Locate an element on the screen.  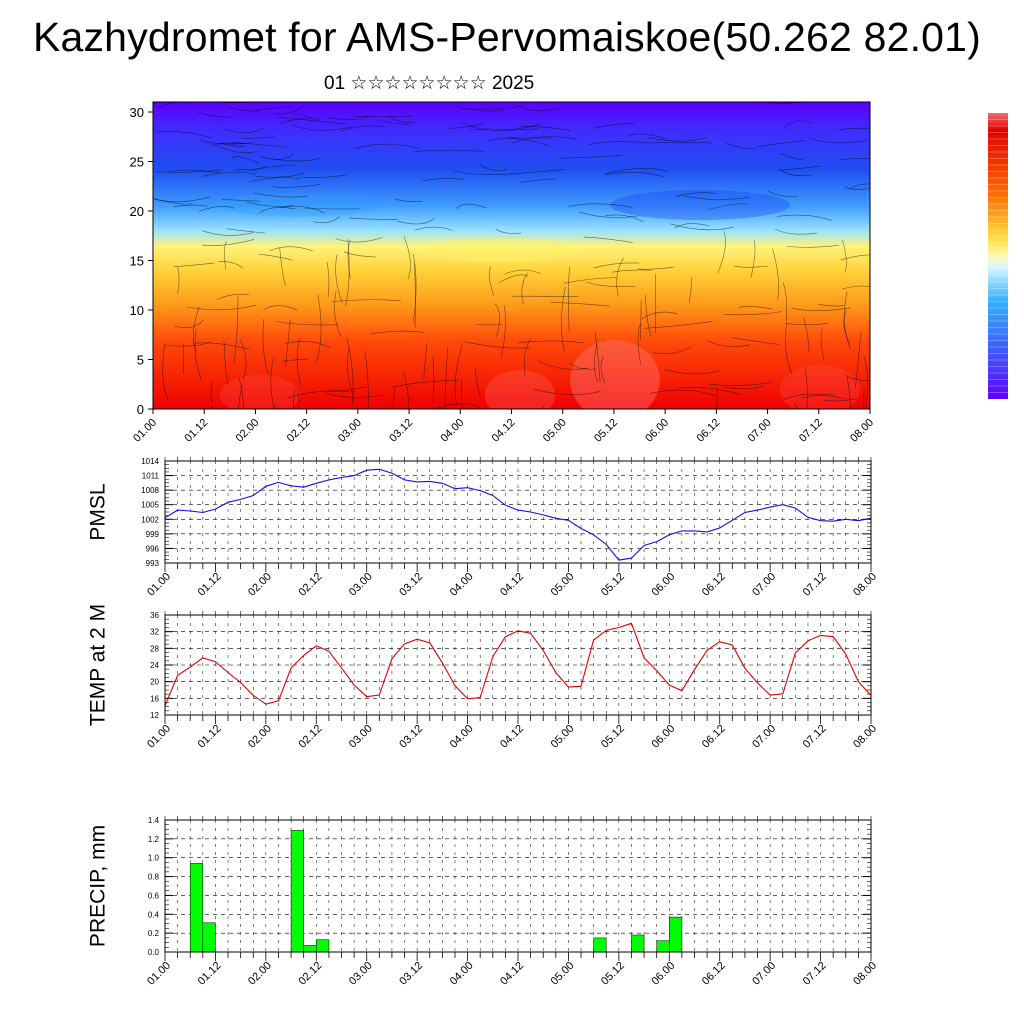
y-tick-label: 20 is located at coordinates (154, 682).